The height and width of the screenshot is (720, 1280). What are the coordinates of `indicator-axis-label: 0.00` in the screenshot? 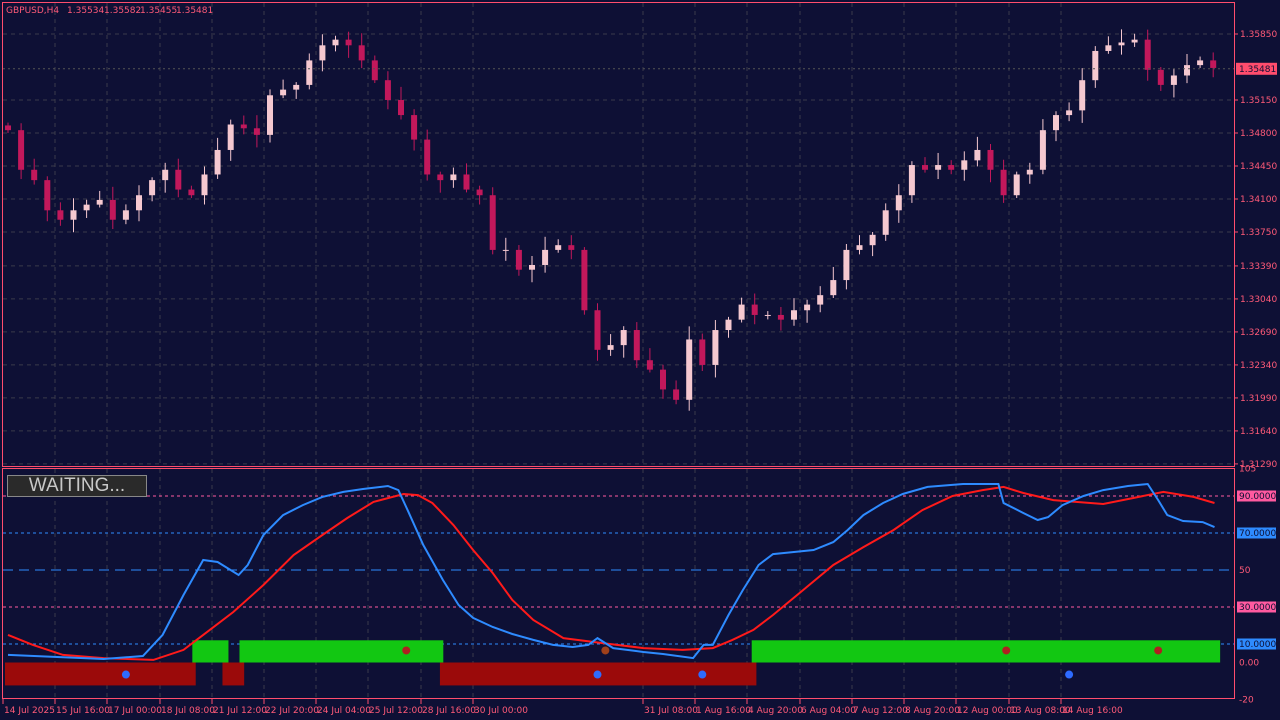 It's located at (1249, 664).